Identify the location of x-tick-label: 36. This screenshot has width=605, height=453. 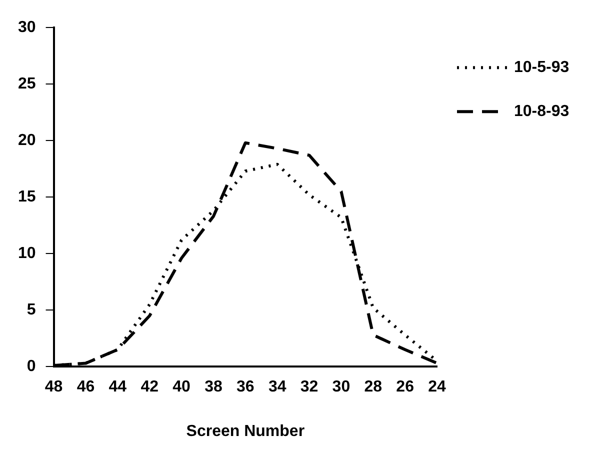
(245, 387).